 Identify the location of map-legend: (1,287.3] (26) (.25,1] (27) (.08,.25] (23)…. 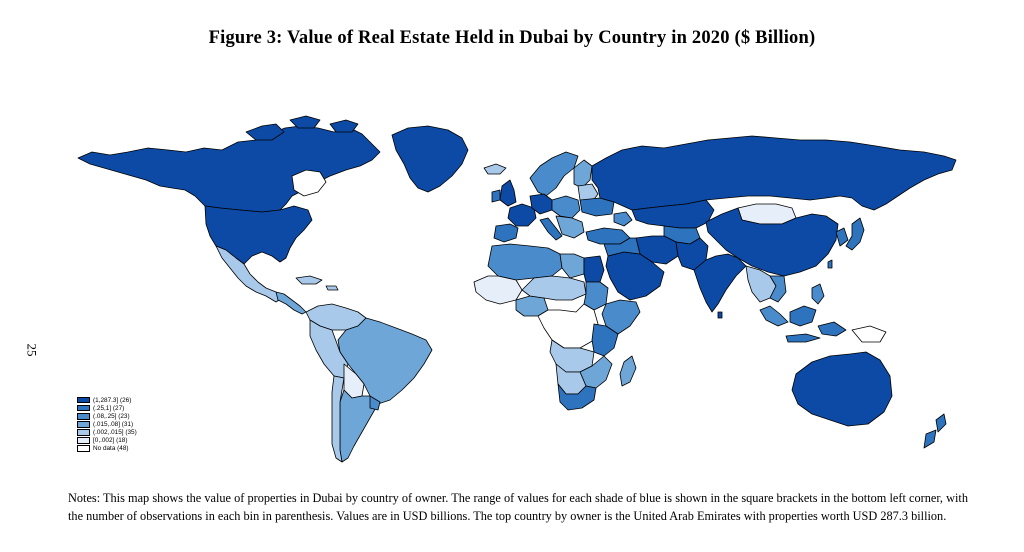
(107, 424).